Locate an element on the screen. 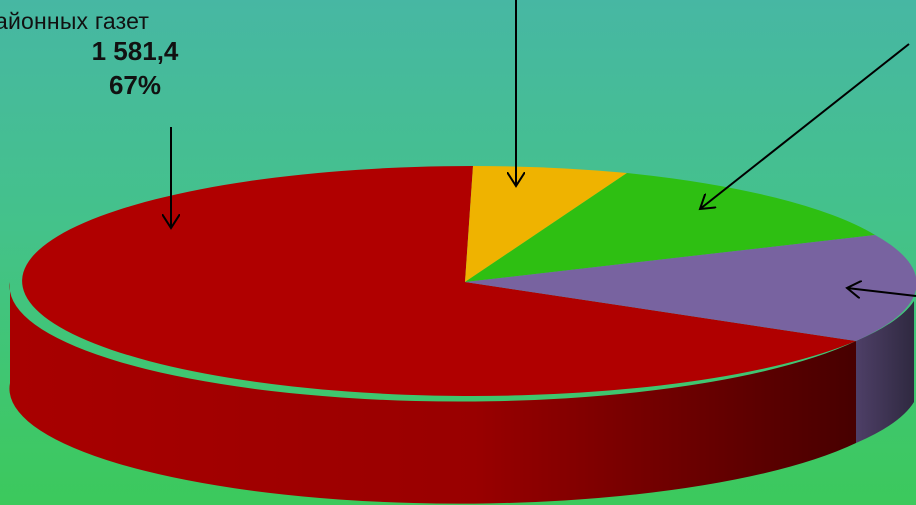  red-slice-label: районных газет 1 581,4 67% is located at coordinates (135, 54).